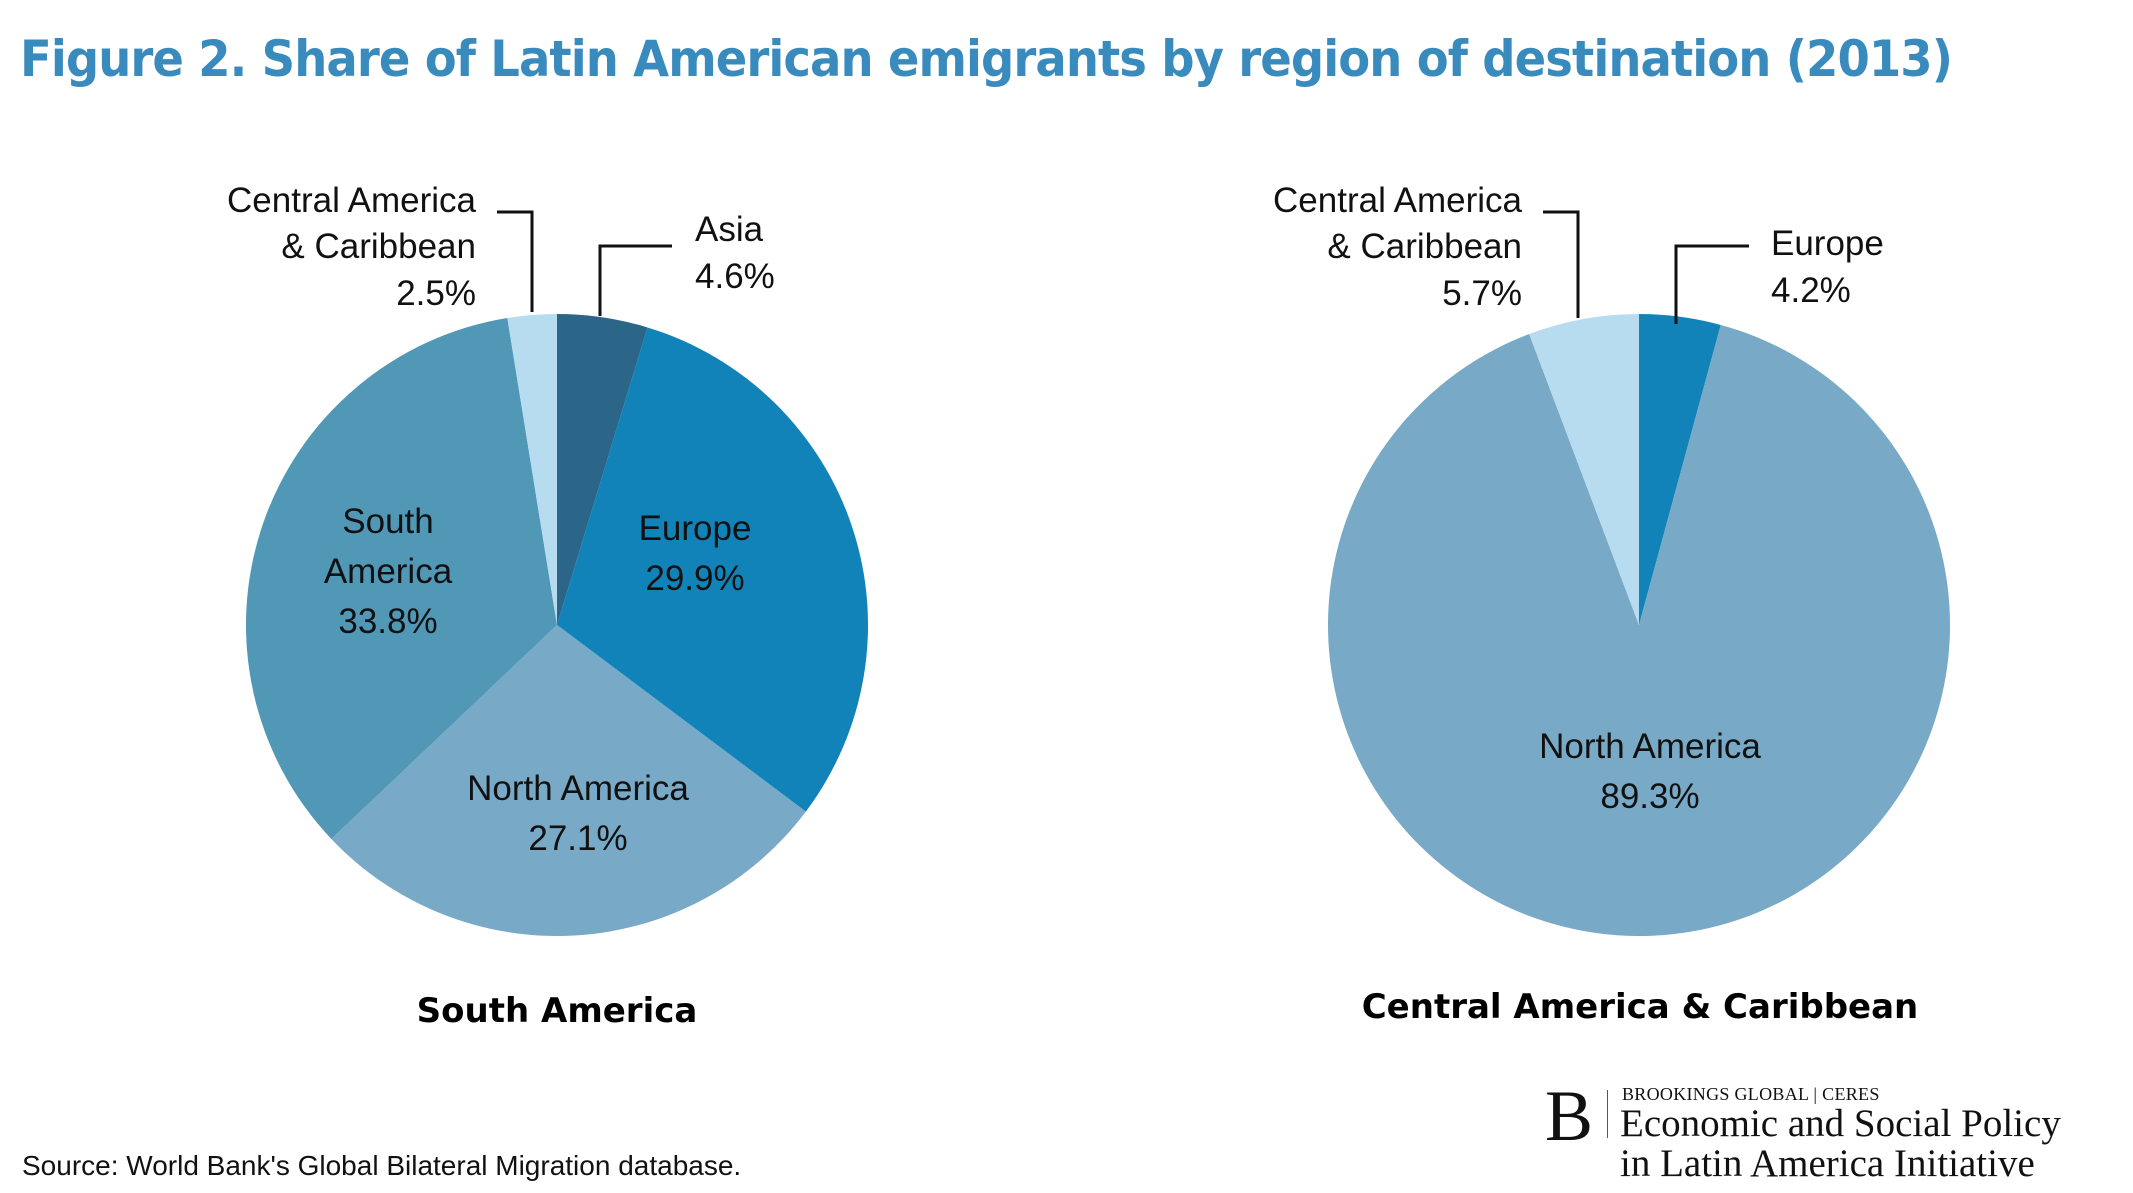 The height and width of the screenshot is (1193, 2133). What do you see at coordinates (635, 280) in the screenshot?
I see `callout-line-asia-left` at bounding box center [635, 280].